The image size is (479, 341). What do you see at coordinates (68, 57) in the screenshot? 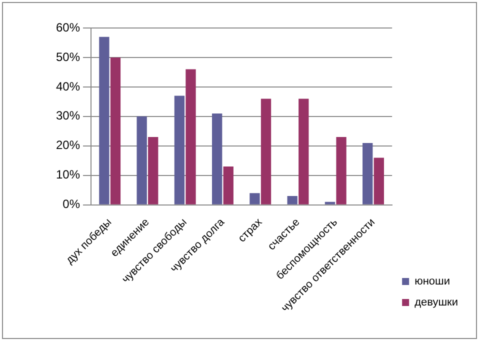
I see `y-tick-label: 50%` at bounding box center [68, 57].